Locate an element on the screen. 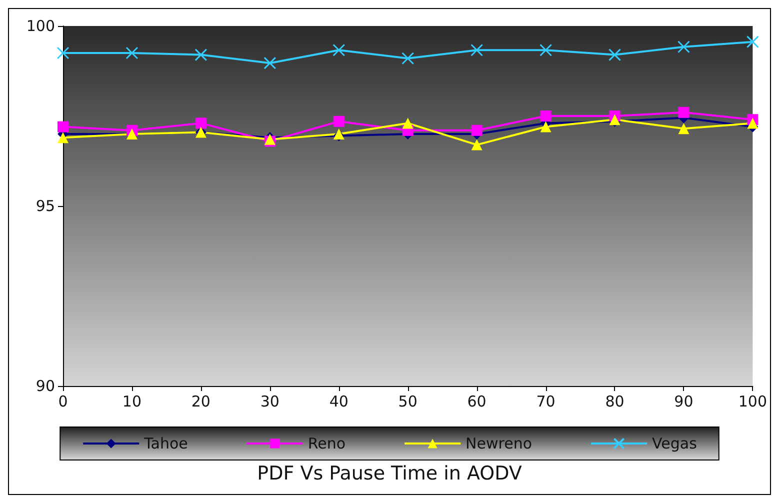  x-tick-label: 0 is located at coordinates (63, 401).